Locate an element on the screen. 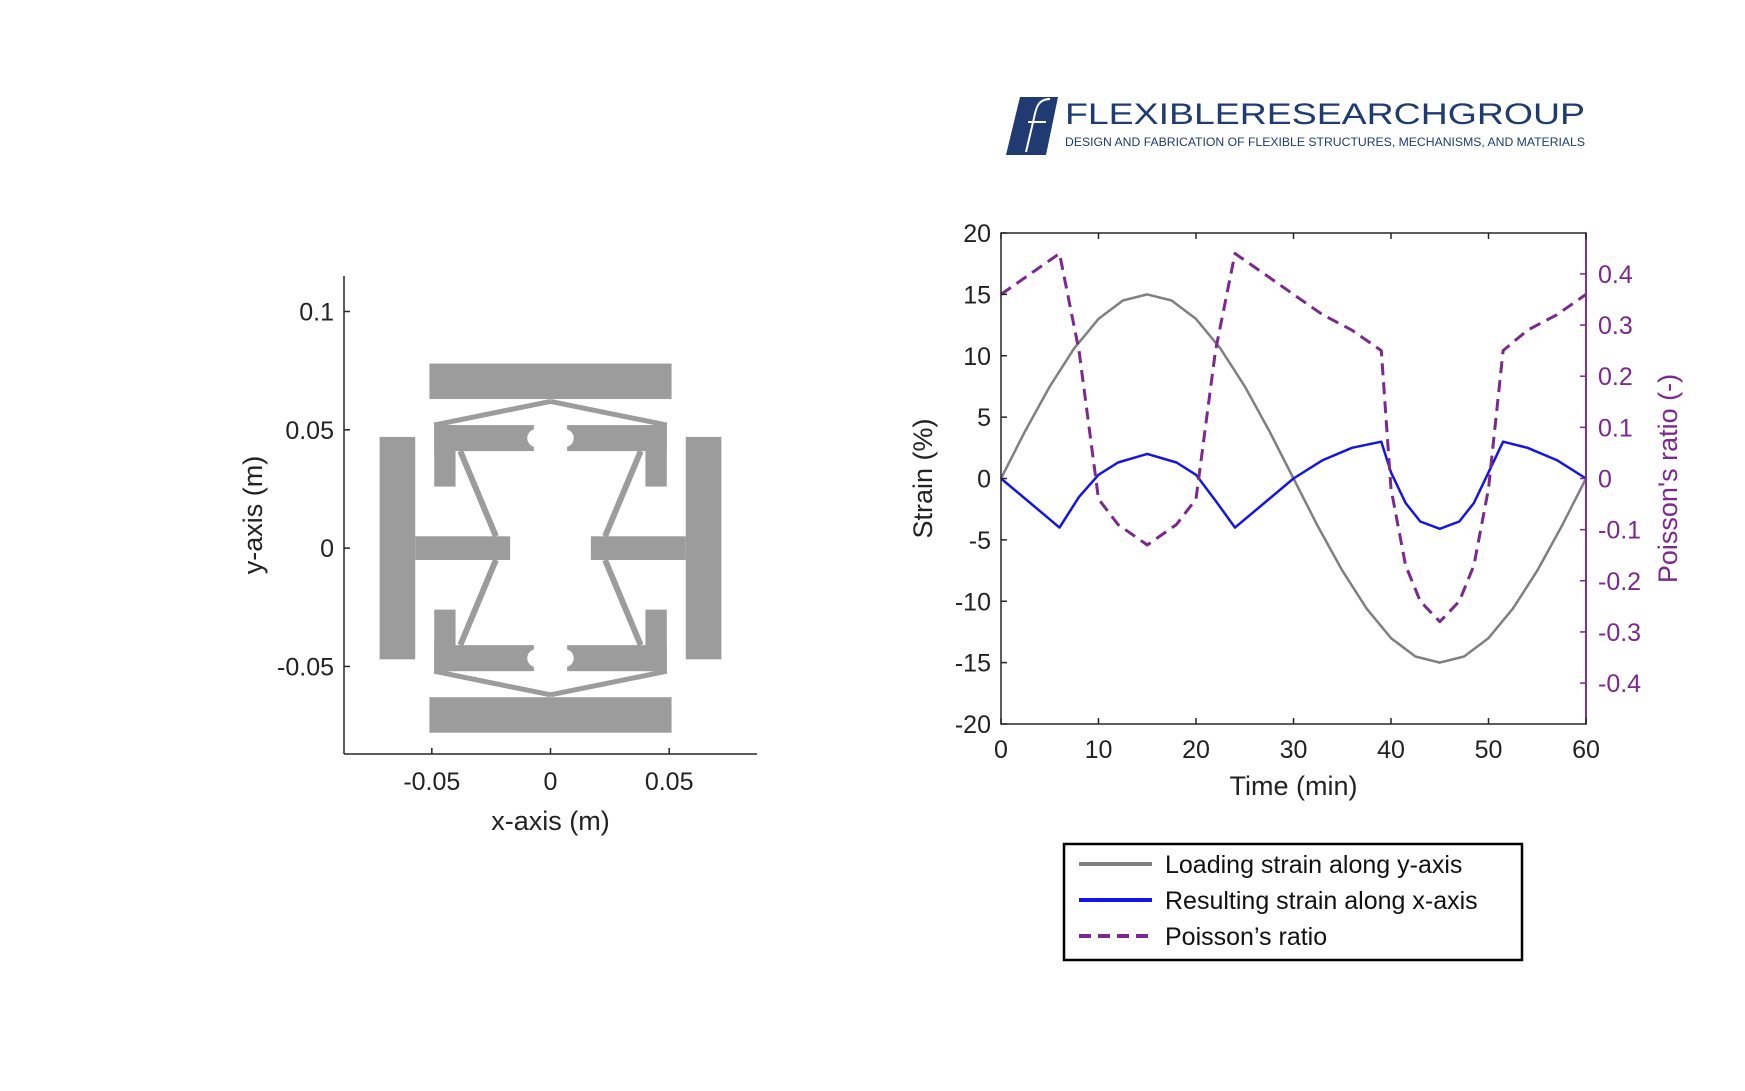  legend-item-resulting-strain-label: Resulting strain along x-axis is located at coordinates (1321, 901).